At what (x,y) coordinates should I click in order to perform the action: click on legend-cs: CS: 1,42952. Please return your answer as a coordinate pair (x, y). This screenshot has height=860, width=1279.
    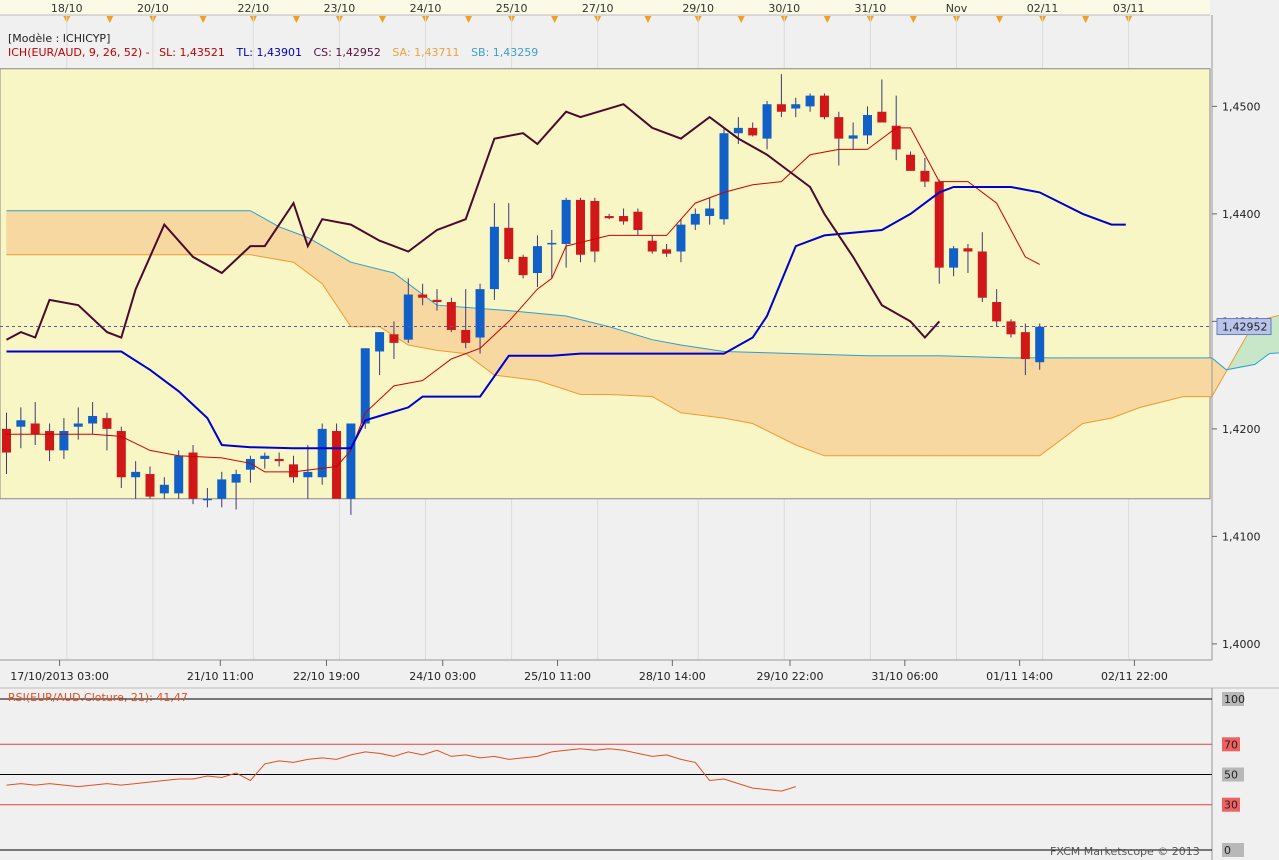
    Looking at the image, I should click on (346, 52).